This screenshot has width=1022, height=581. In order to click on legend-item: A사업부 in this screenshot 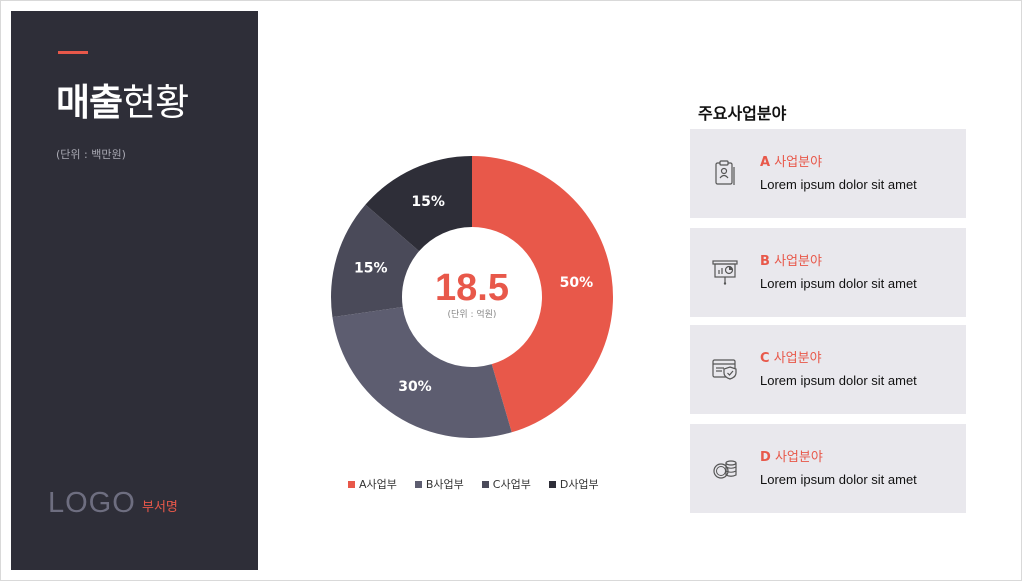, I will do `click(372, 484)`.